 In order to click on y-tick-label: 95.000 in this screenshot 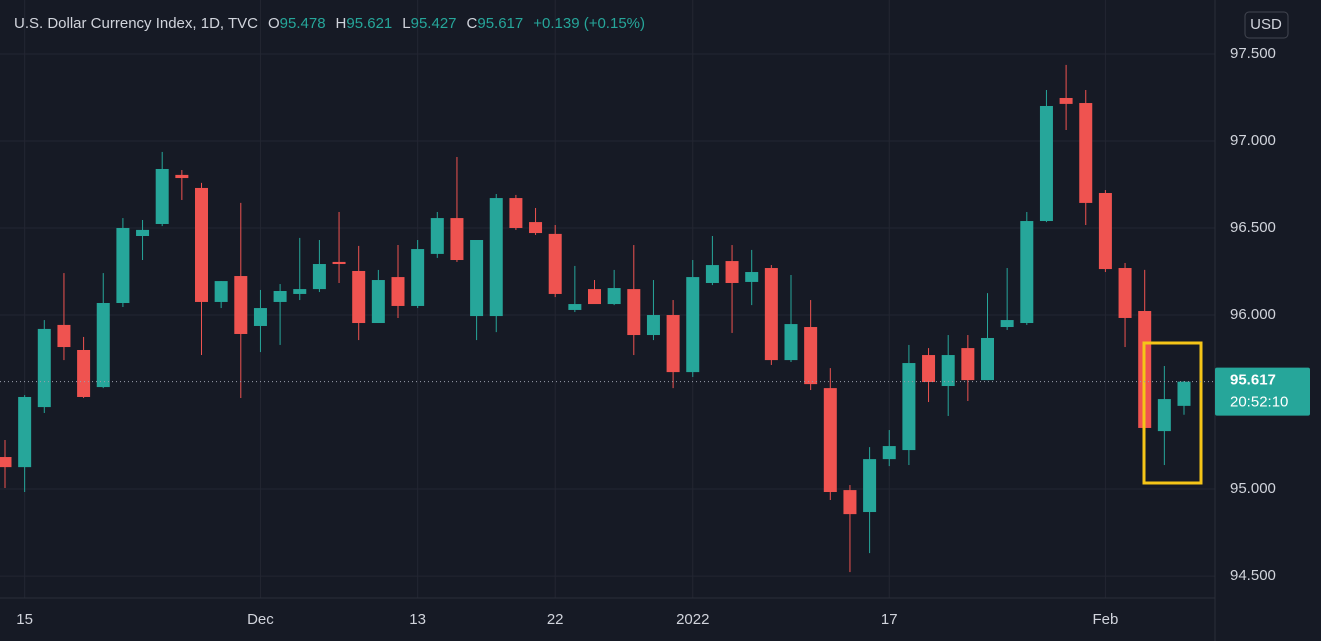, I will do `click(1253, 488)`.